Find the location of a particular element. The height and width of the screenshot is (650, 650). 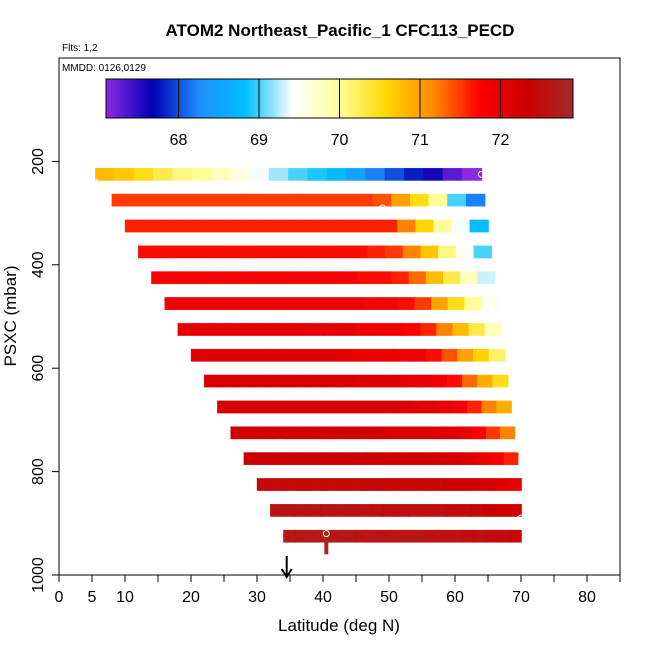

x-tick-label: 5 is located at coordinates (92, 597).